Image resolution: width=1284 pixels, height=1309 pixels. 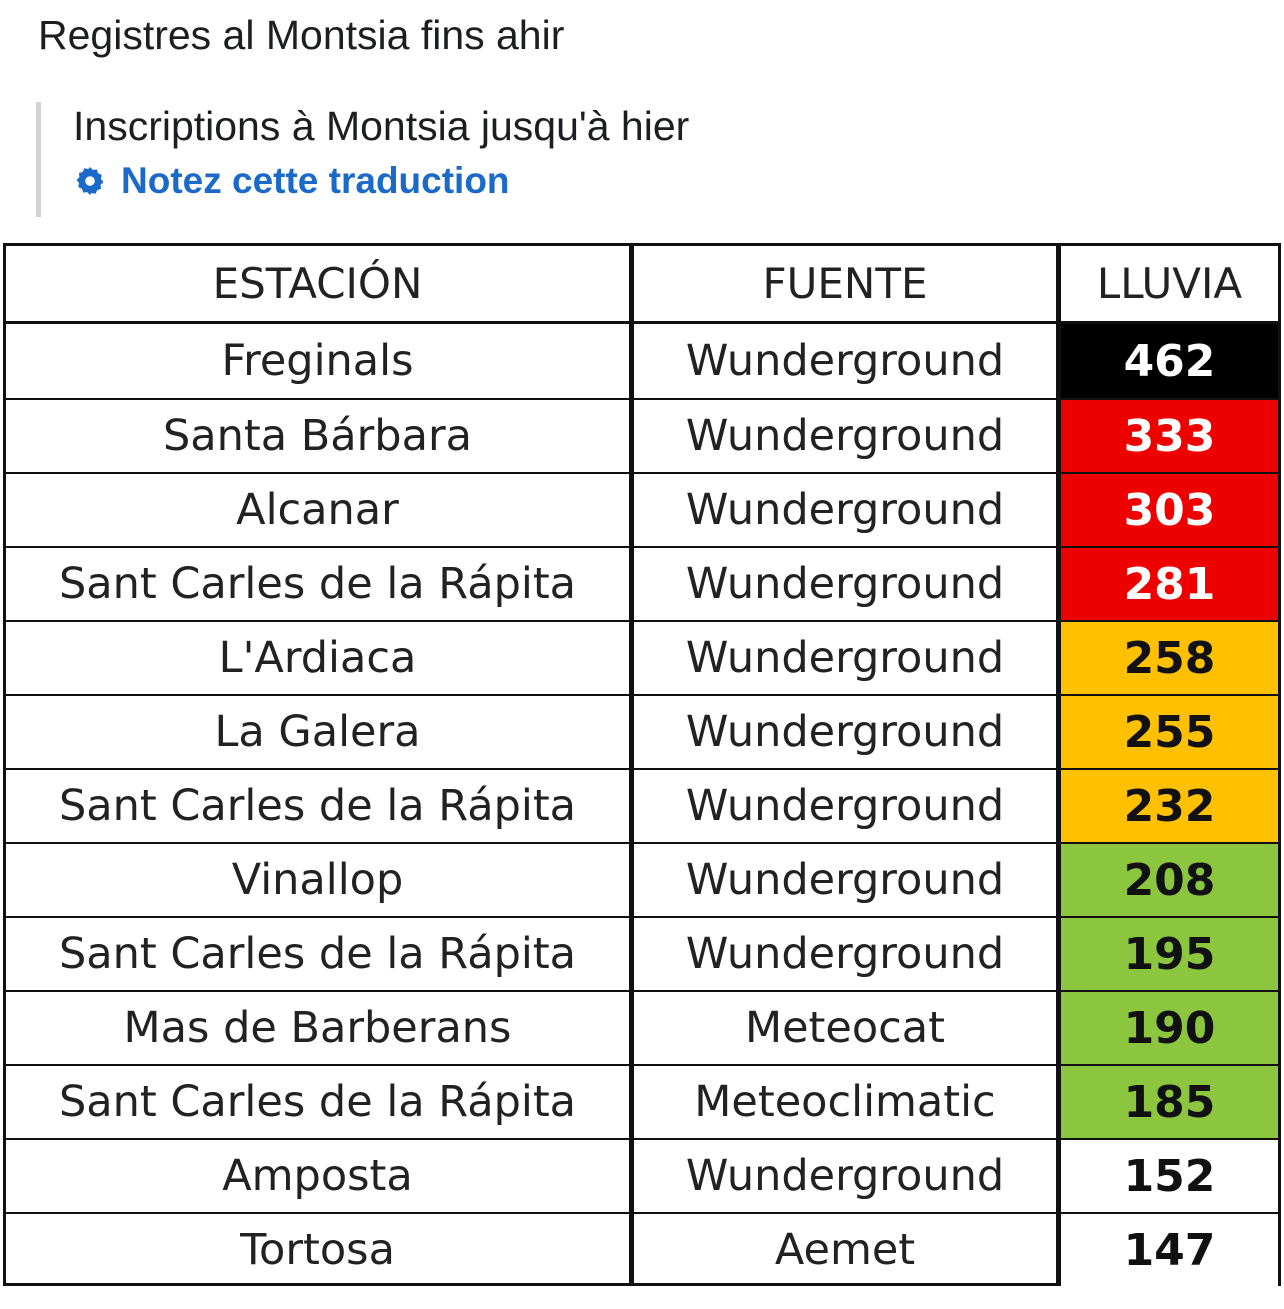 What do you see at coordinates (315, 180) in the screenshot?
I see `rate-translation-label: Notez cette traduction` at bounding box center [315, 180].